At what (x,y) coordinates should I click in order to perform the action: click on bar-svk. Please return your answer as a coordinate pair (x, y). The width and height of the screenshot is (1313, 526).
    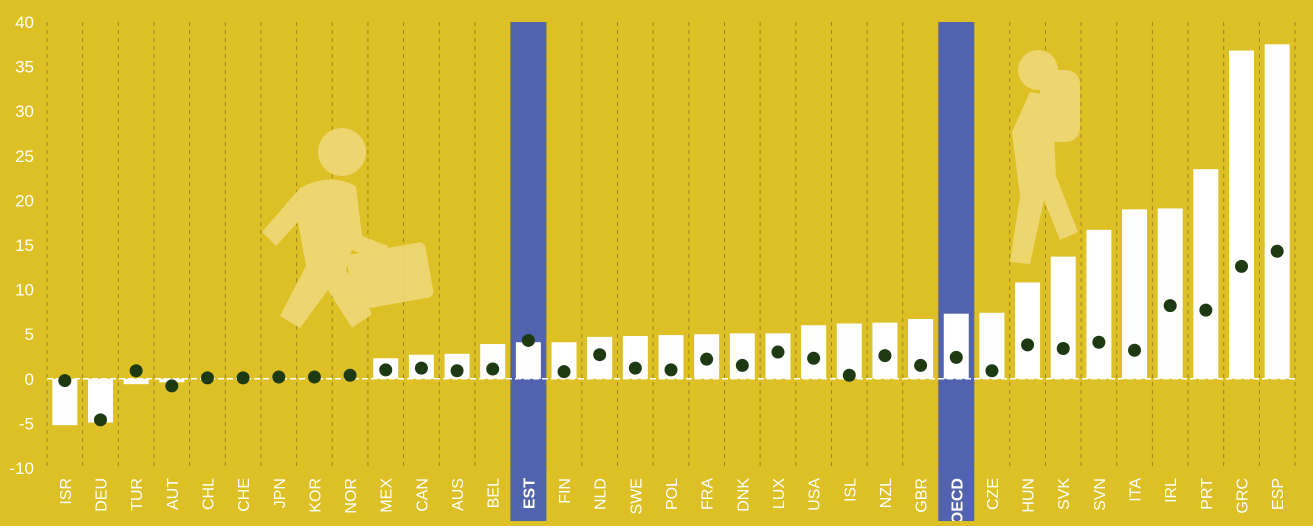
    Looking at the image, I should click on (1063, 317).